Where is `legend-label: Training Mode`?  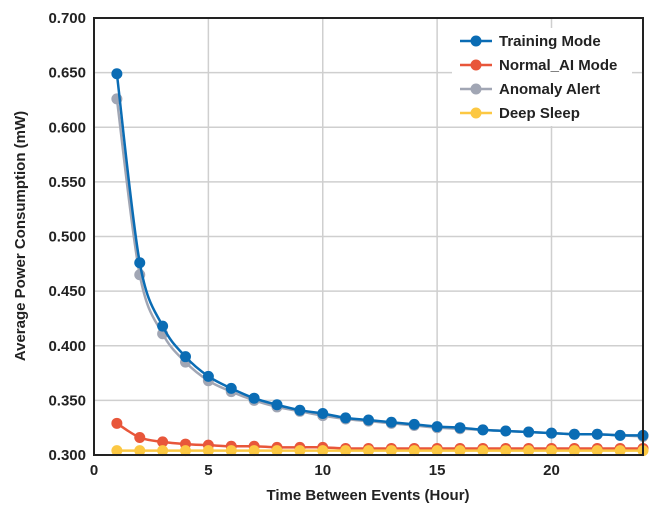
legend-label: Training Mode is located at coordinates (550, 41).